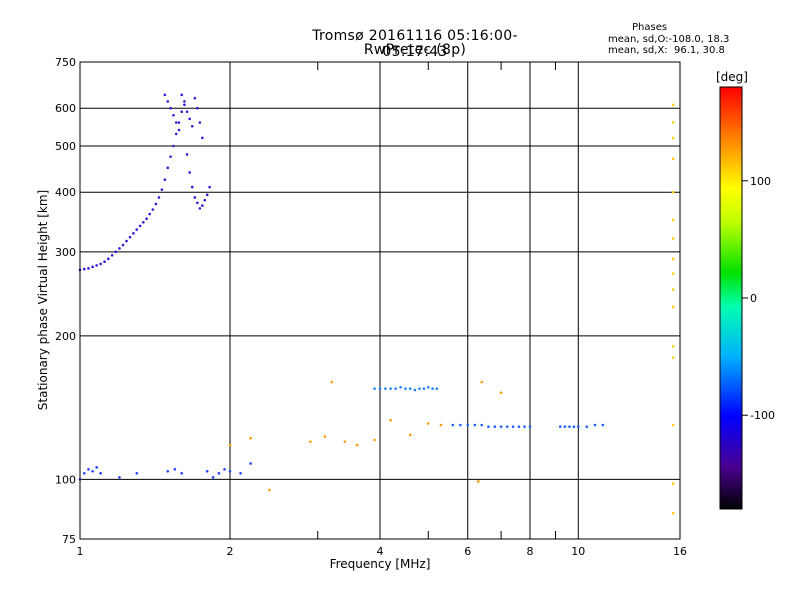 This screenshot has height=600, width=800. What do you see at coordinates (80, 551) in the screenshot?
I see `x-tick-label: 1` at bounding box center [80, 551].